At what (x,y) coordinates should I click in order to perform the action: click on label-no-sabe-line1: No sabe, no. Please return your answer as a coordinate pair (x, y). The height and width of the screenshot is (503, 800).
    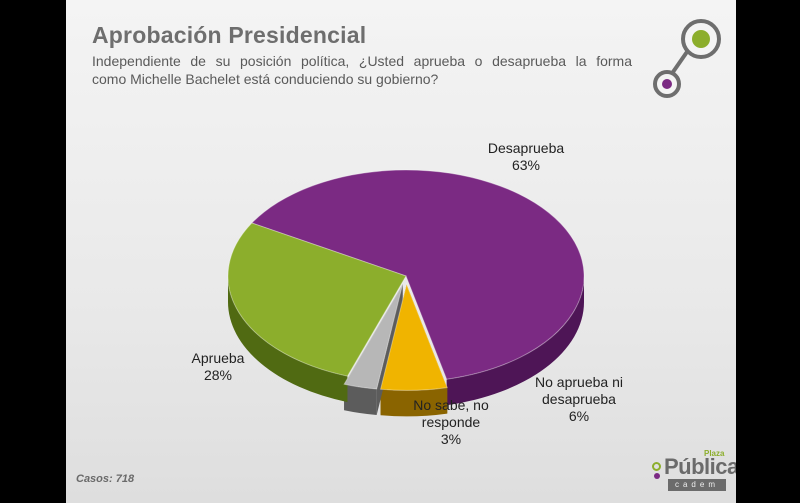
    Looking at the image, I should click on (451, 405).